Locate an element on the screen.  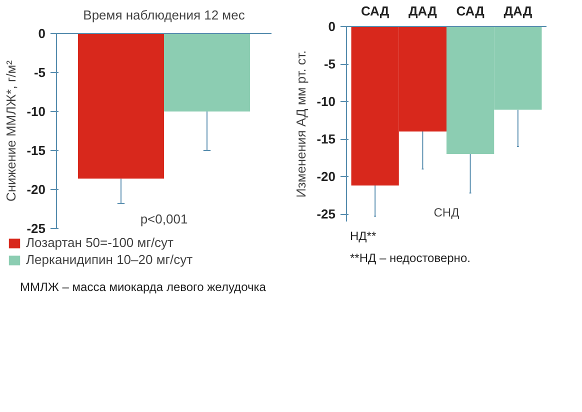
y-axis-title: Снижение ММЛЖ*, г/м² is located at coordinates (11, 131).